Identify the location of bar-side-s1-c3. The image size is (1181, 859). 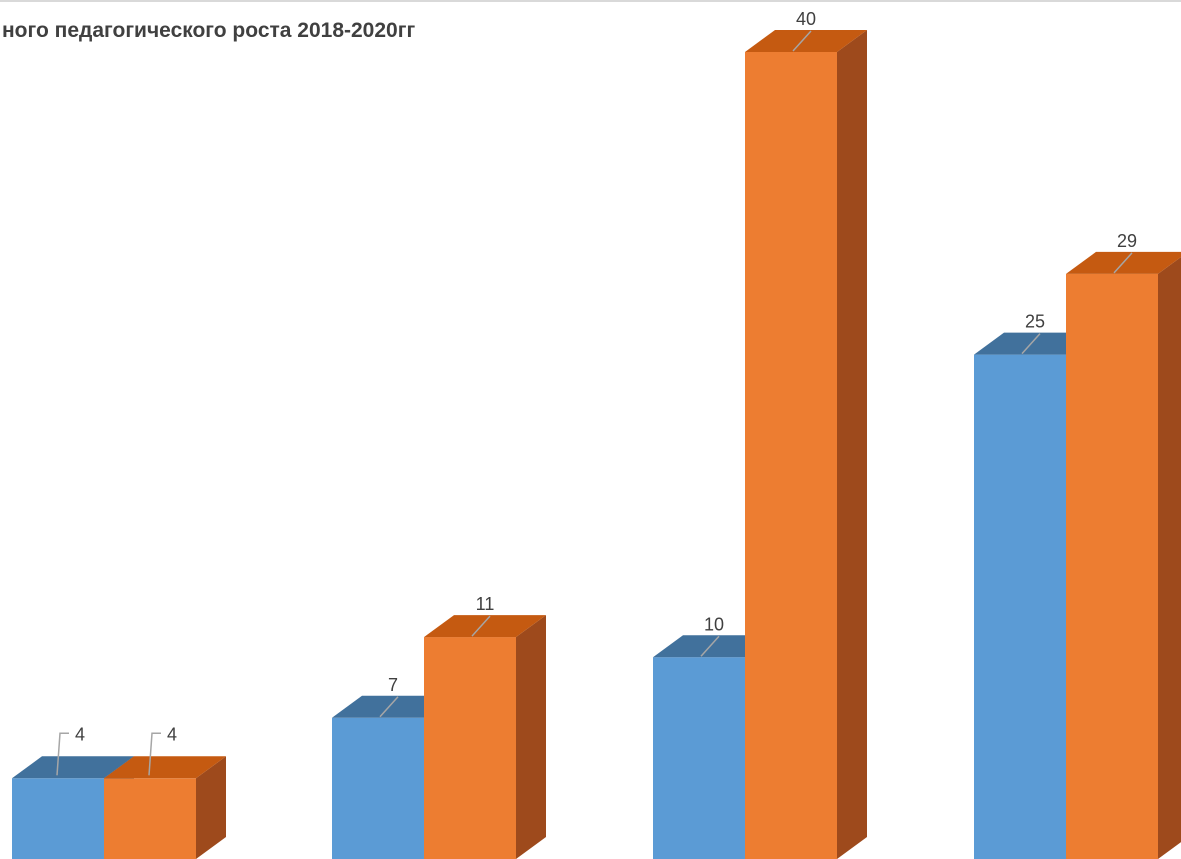
(1169, 558).